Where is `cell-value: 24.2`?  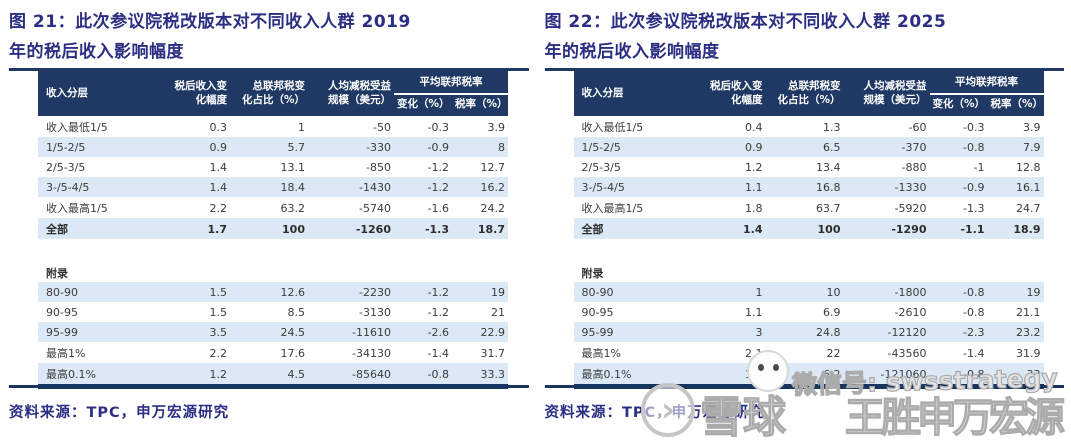
cell-value: 24.2 is located at coordinates (480, 207).